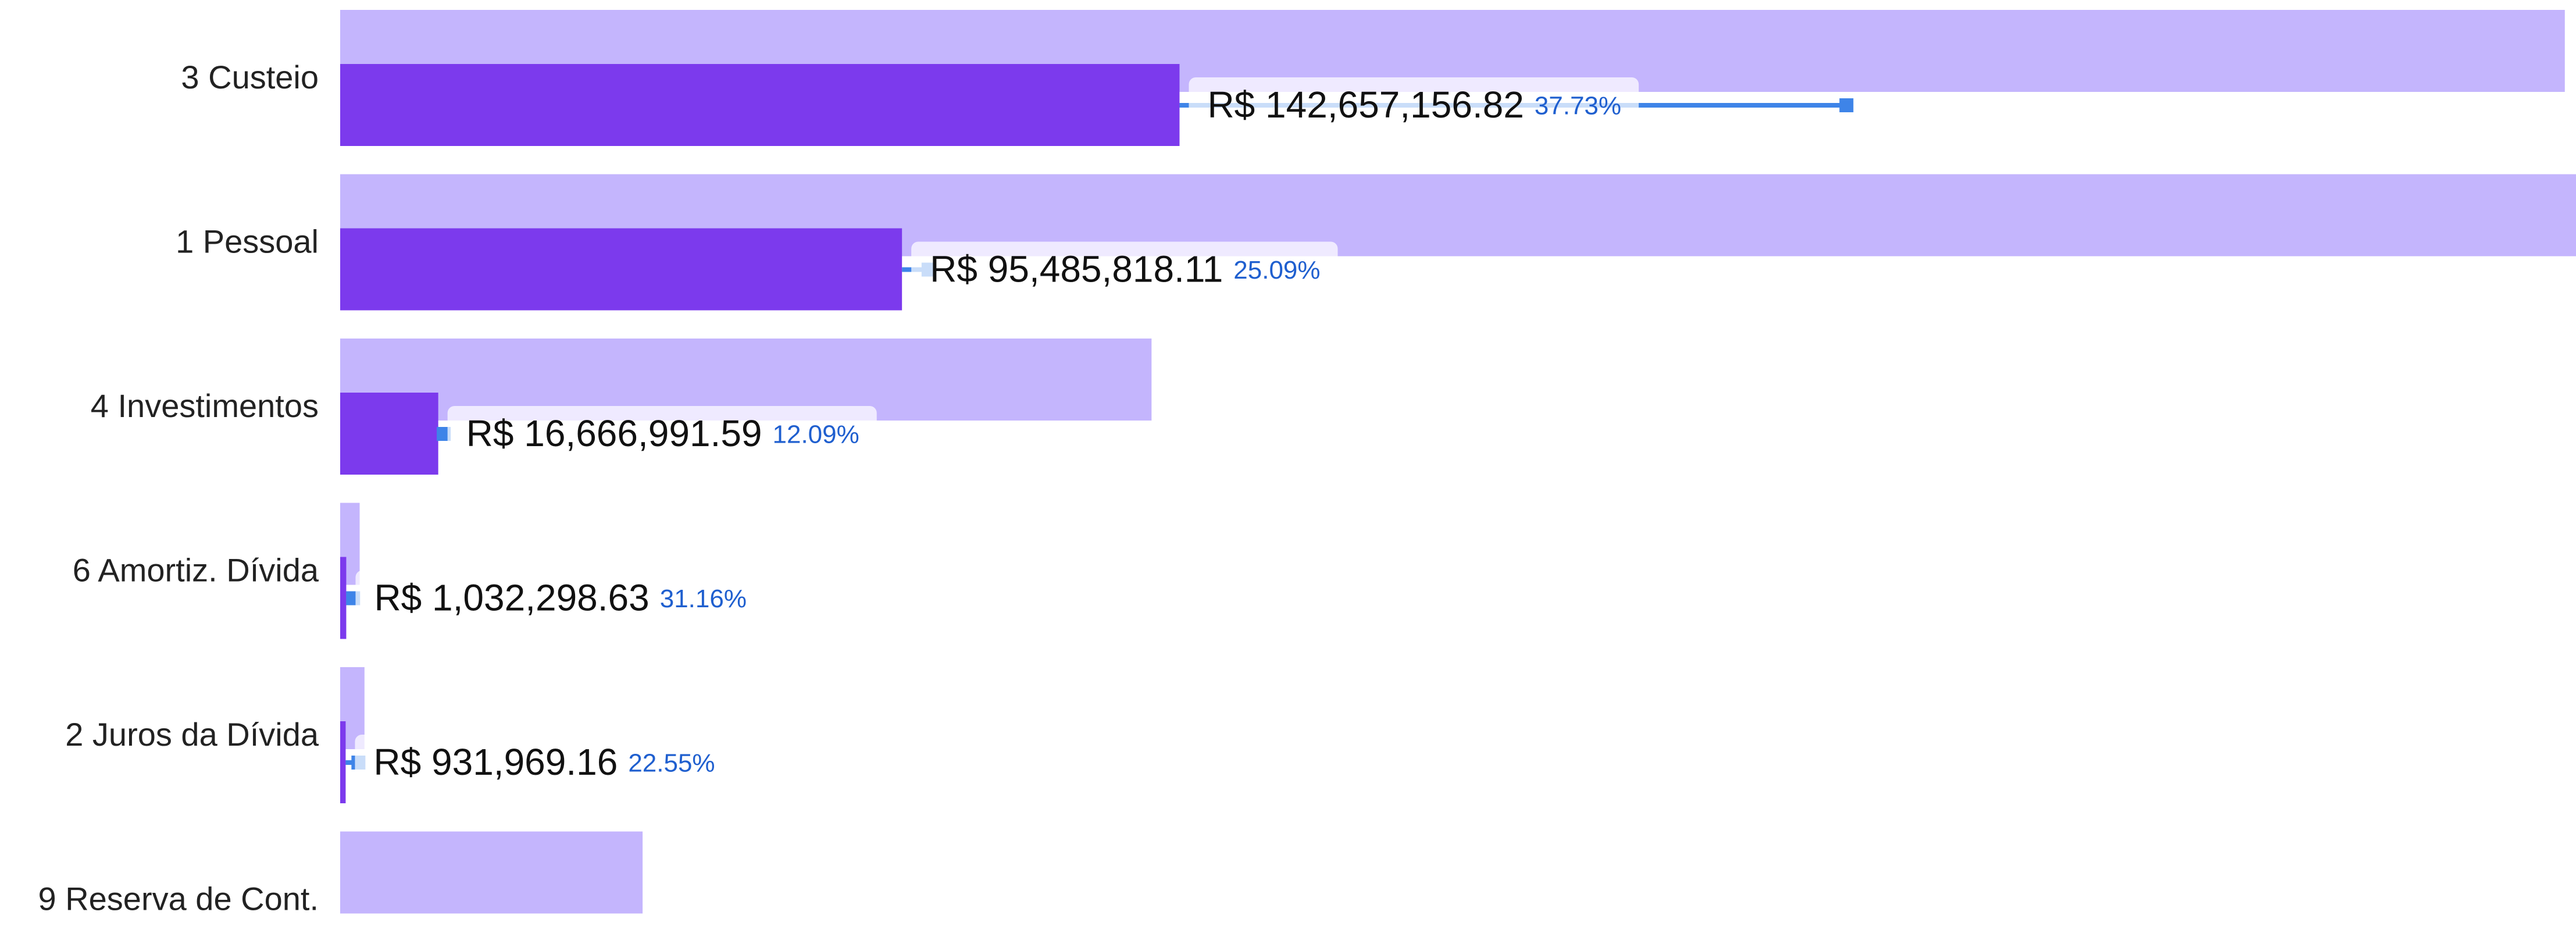 This screenshot has width=2576, height=926. I want to click on category-label: 9 Reserva de Cont., so click(179, 898).